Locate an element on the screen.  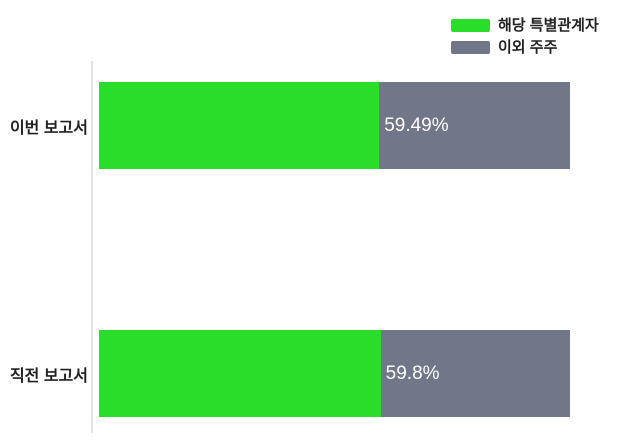
legend-item-special-related: 해당 특별관계자 is located at coordinates (525, 25).